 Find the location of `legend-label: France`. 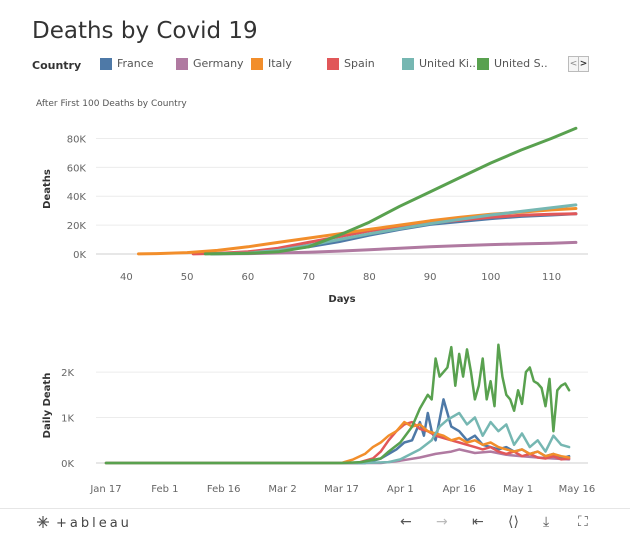

legend-label: France is located at coordinates (135, 63).